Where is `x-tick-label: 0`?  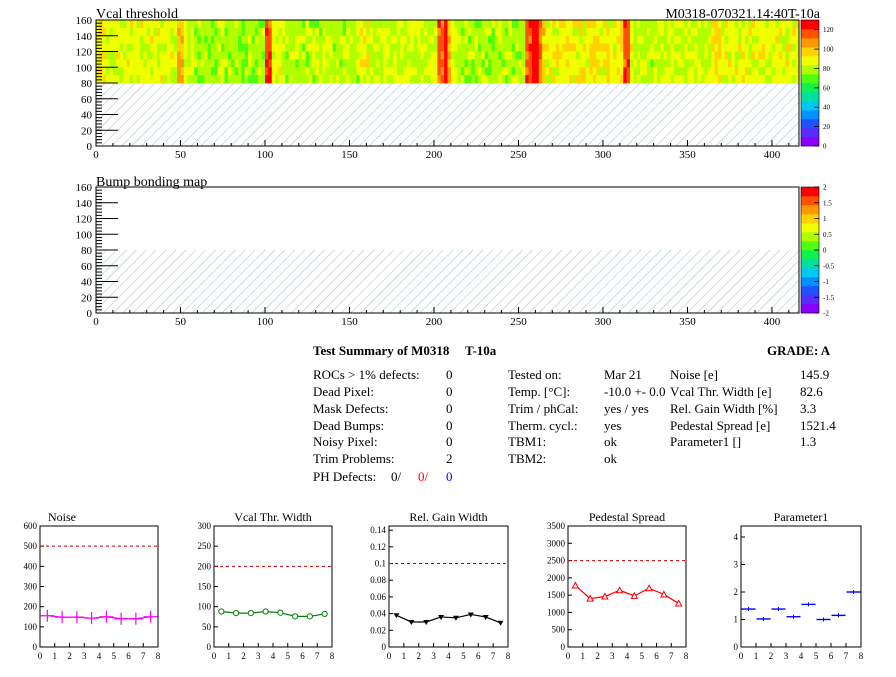 x-tick-label: 0 is located at coordinates (568, 656).